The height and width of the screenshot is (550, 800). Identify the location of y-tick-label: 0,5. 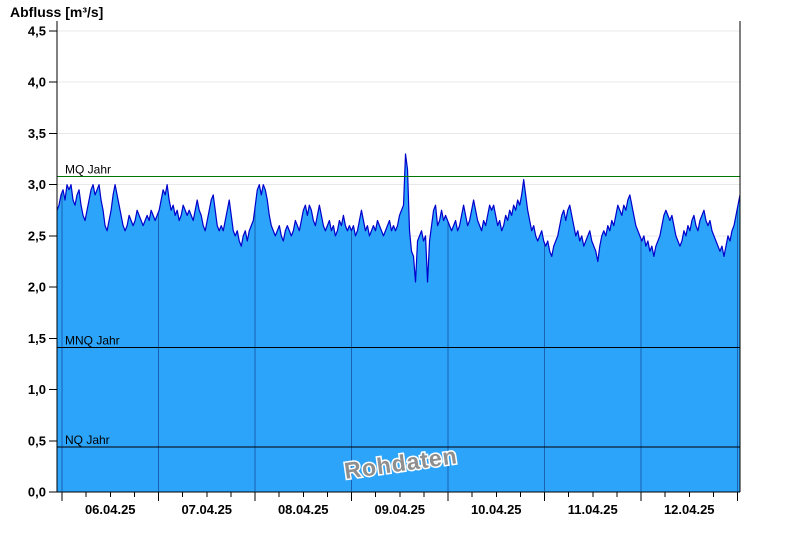
(37, 440).